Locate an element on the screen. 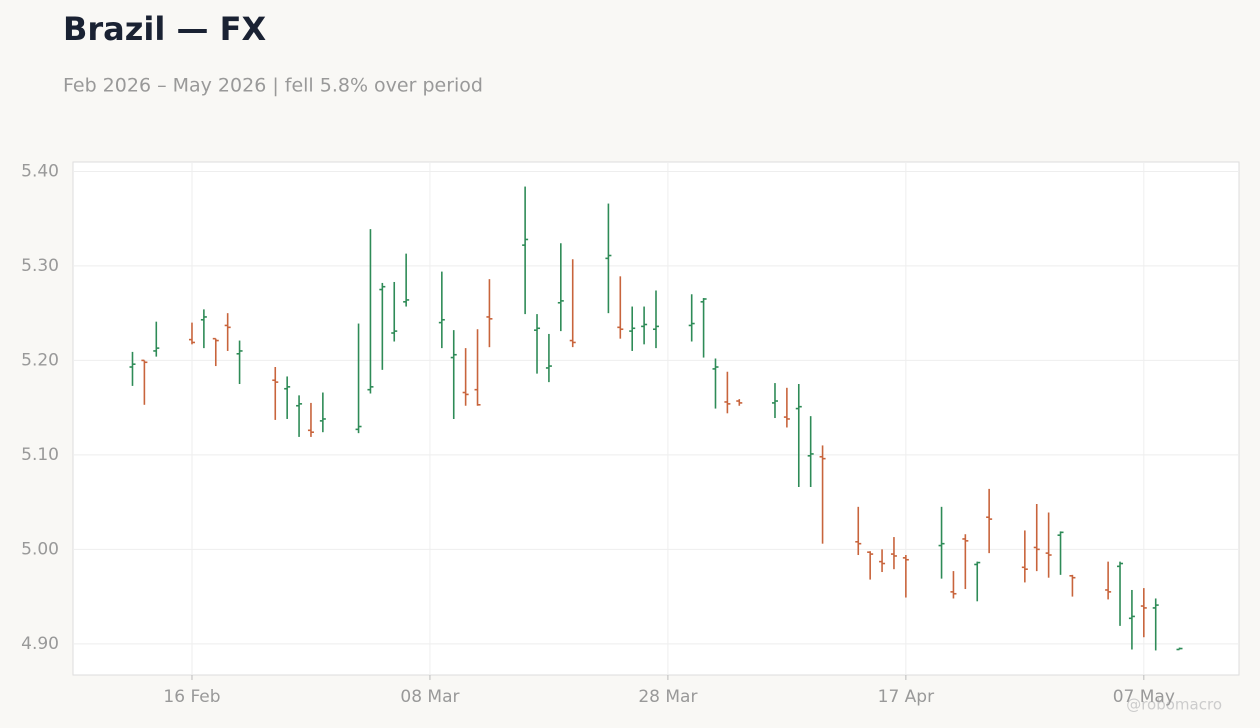  x-tick-label: 17 Apr is located at coordinates (906, 697).